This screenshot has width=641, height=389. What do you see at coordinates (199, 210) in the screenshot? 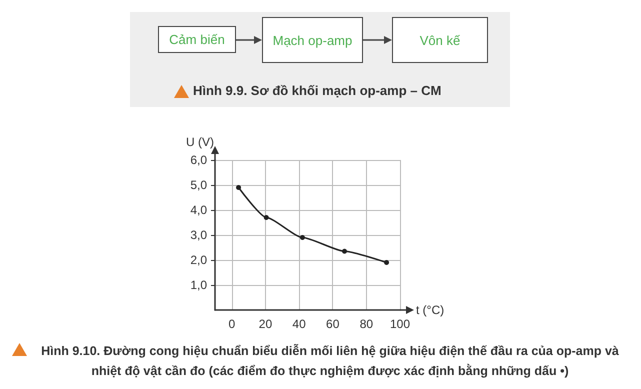
I see `y-tick-label: 4,0` at bounding box center [199, 210].